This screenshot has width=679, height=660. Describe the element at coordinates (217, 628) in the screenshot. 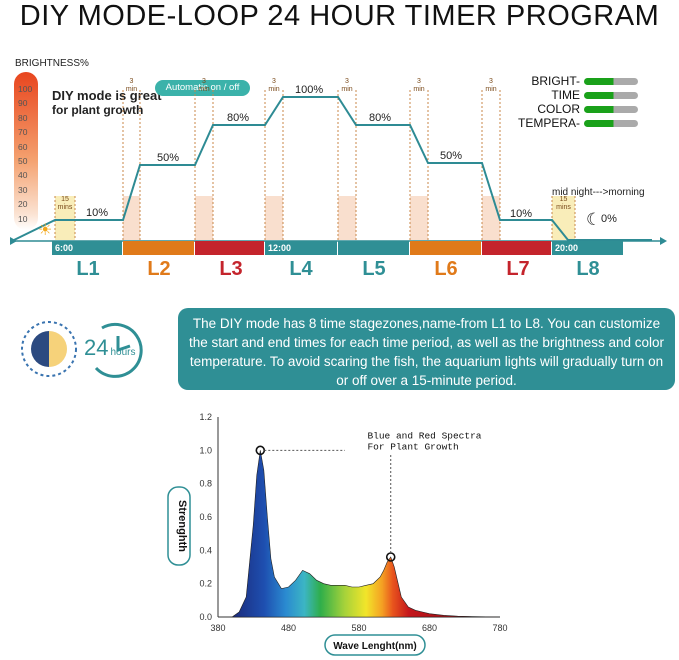

I see `x-tick-label: 380` at that location.